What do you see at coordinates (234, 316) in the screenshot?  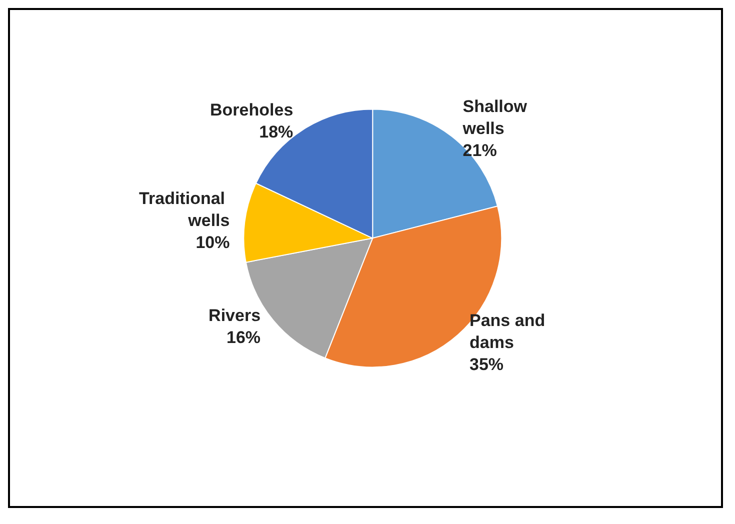 I see `slice-label: Rivers` at bounding box center [234, 316].